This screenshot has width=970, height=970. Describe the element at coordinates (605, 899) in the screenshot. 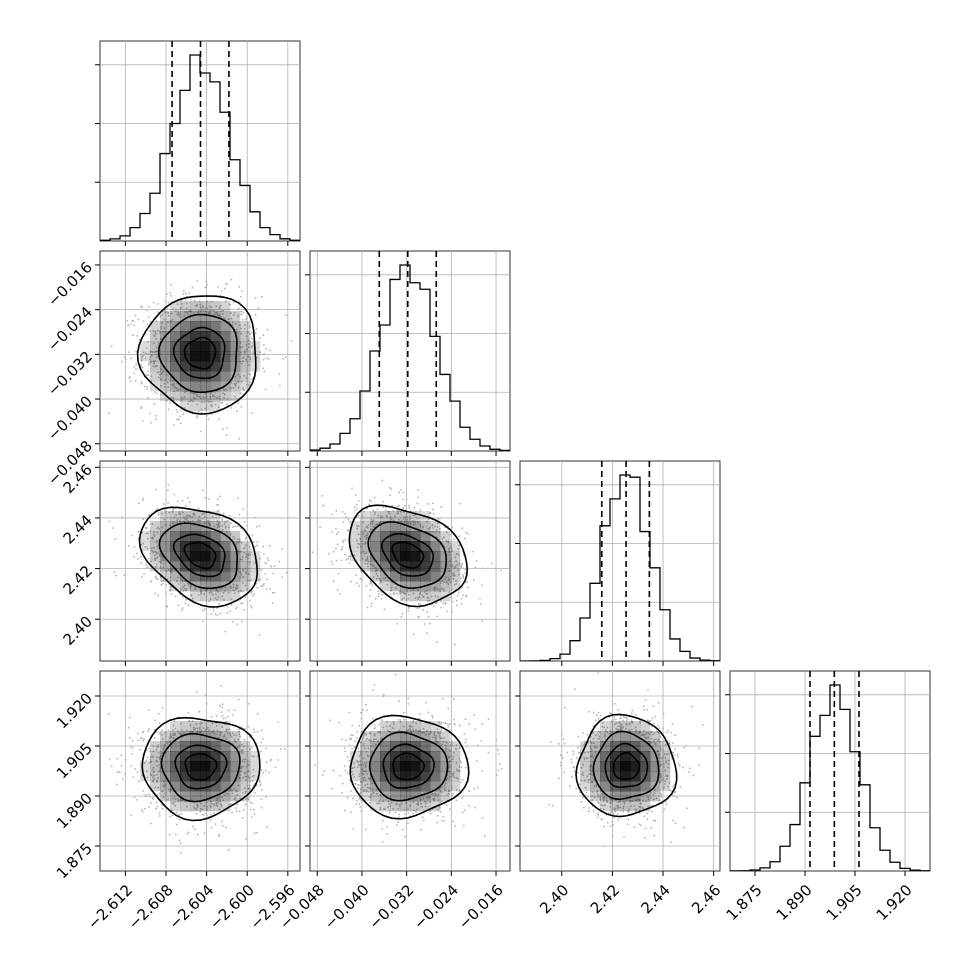

I see `x-tick-label: 2.42` at that location.